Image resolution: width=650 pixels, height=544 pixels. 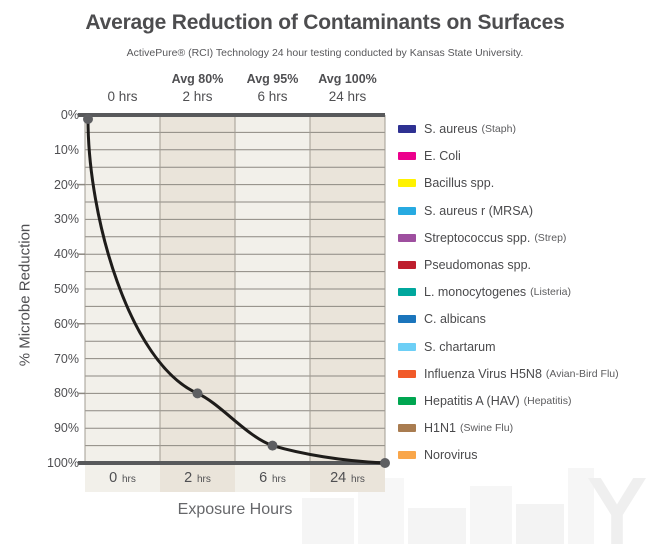 I want to click on legend-item: L. monocytogenes (Listeria), so click(x=508, y=292).